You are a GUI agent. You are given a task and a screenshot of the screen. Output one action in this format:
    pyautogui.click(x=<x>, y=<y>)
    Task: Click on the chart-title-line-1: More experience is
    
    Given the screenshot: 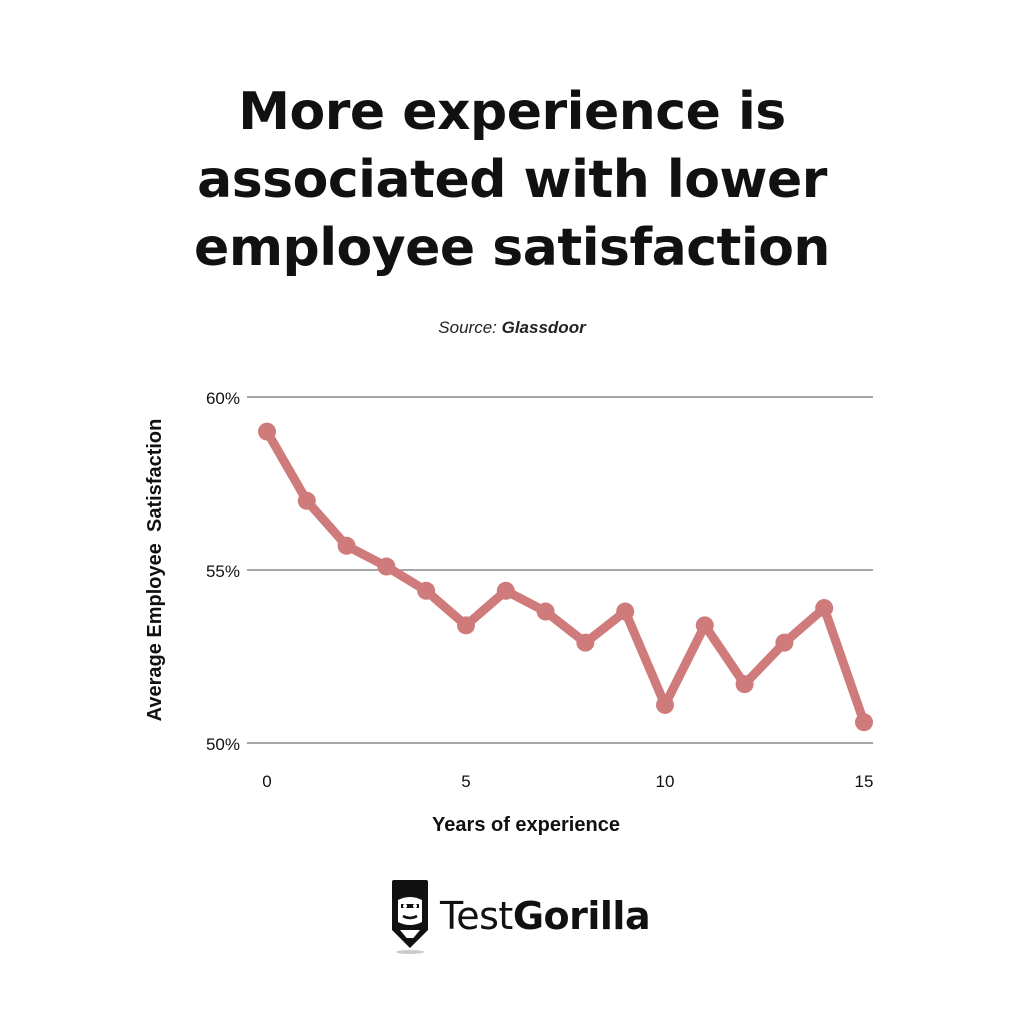 What is the action you would take?
    pyautogui.click(x=512, y=112)
    